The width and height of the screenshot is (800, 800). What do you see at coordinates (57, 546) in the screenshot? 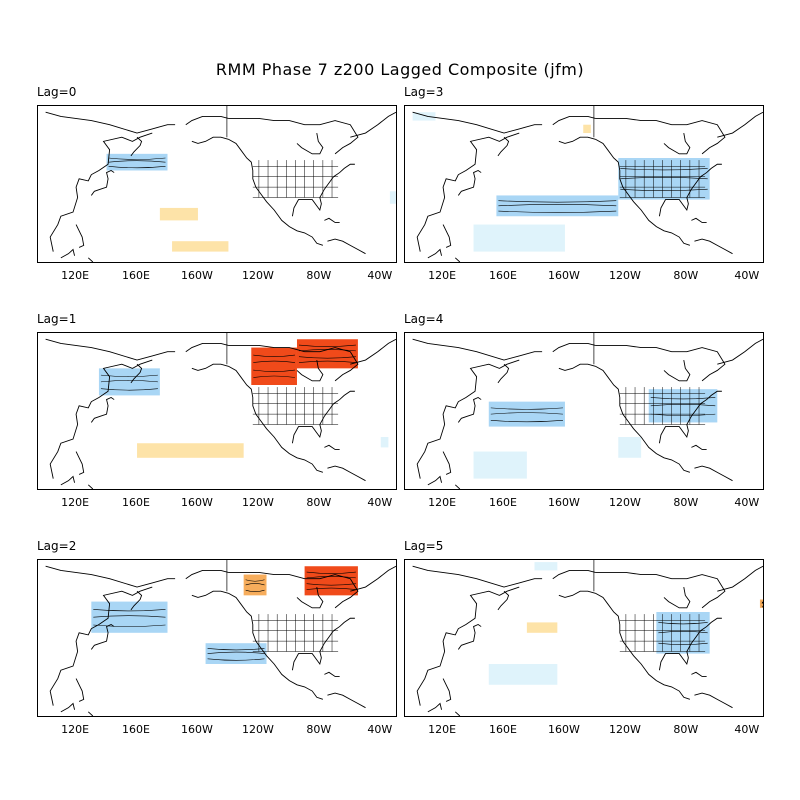
I see `lag-label: Lag=2` at bounding box center [57, 546].